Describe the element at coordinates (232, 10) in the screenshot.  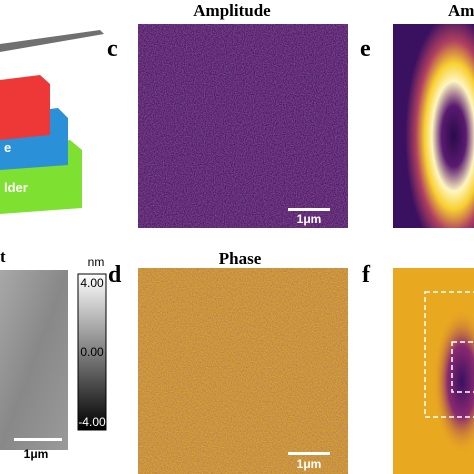
I see `panel-title: Amplitude` at that location.